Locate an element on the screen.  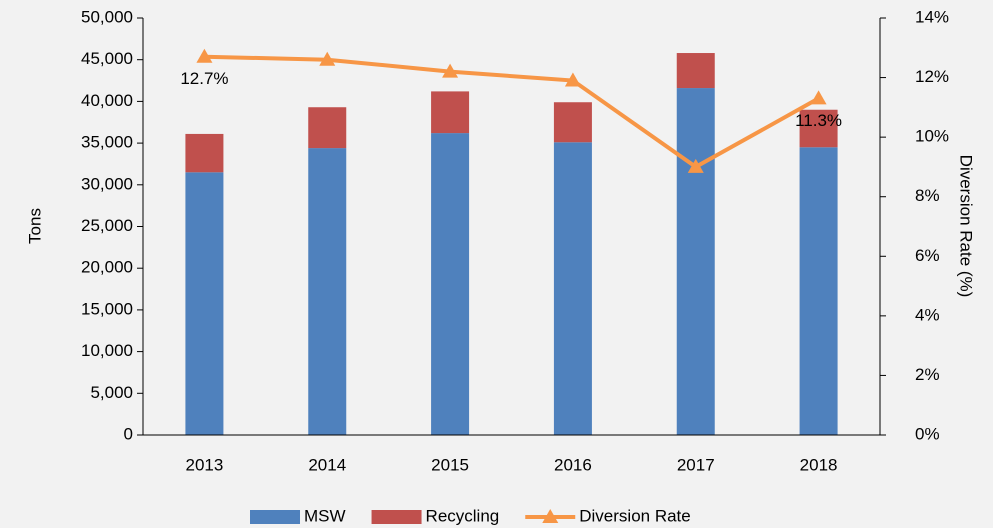
y-tick-label: 25,000 is located at coordinates (107, 225).